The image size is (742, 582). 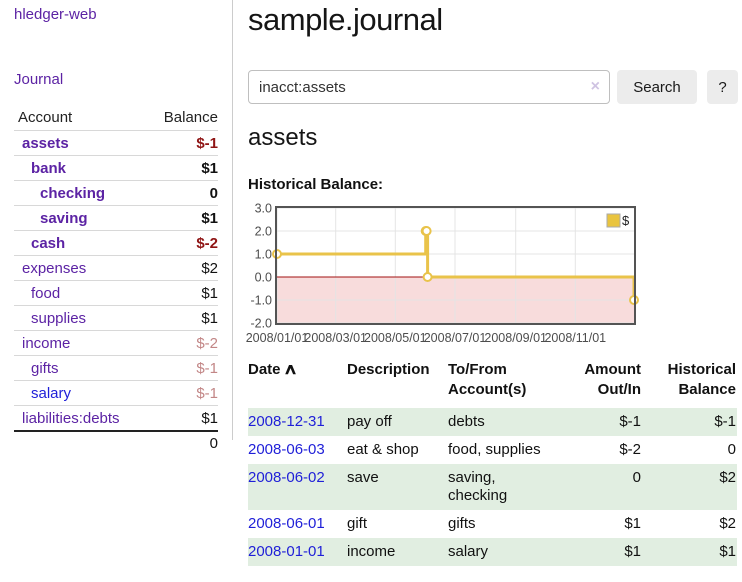 What do you see at coordinates (701, 369) in the screenshot?
I see `column-header-label: Historical` at bounding box center [701, 369].